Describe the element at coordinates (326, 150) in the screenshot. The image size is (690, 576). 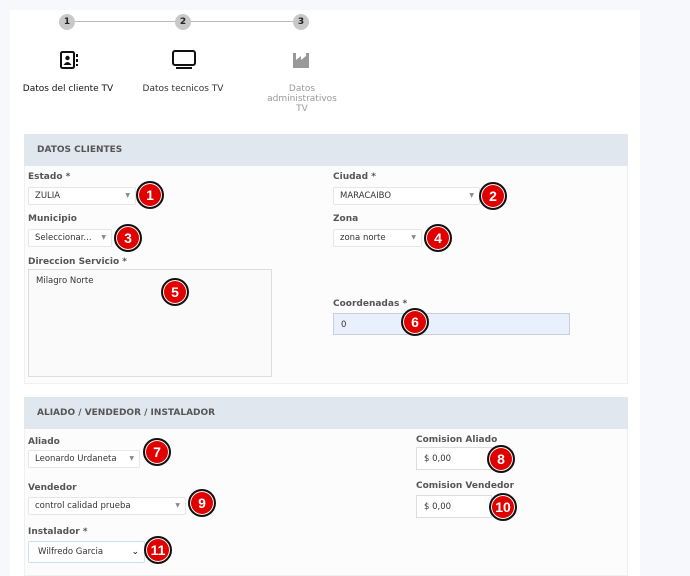
I see `section-title: DATOS CLIENTES` at that location.